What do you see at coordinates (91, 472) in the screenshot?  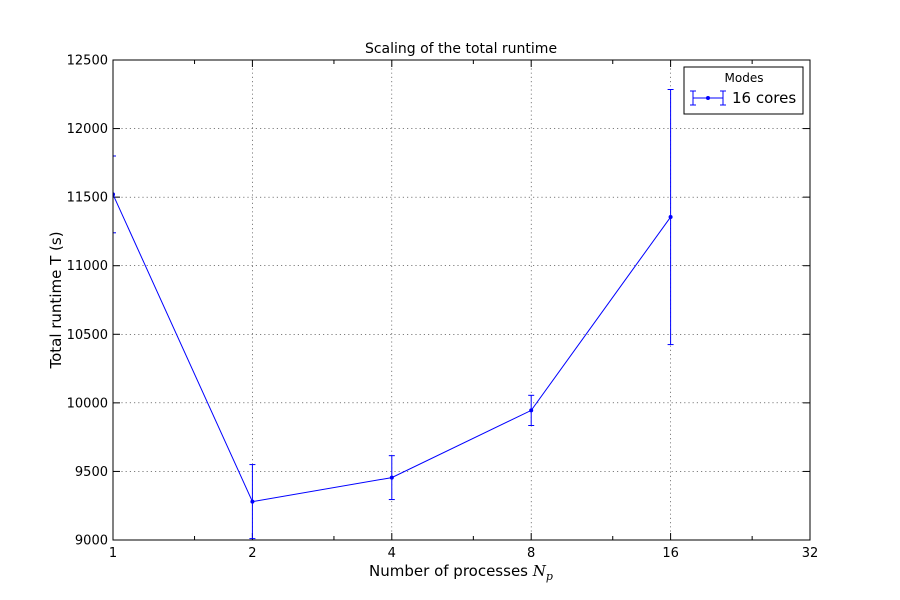 I see `y-tick-label: 9500` at bounding box center [91, 472].